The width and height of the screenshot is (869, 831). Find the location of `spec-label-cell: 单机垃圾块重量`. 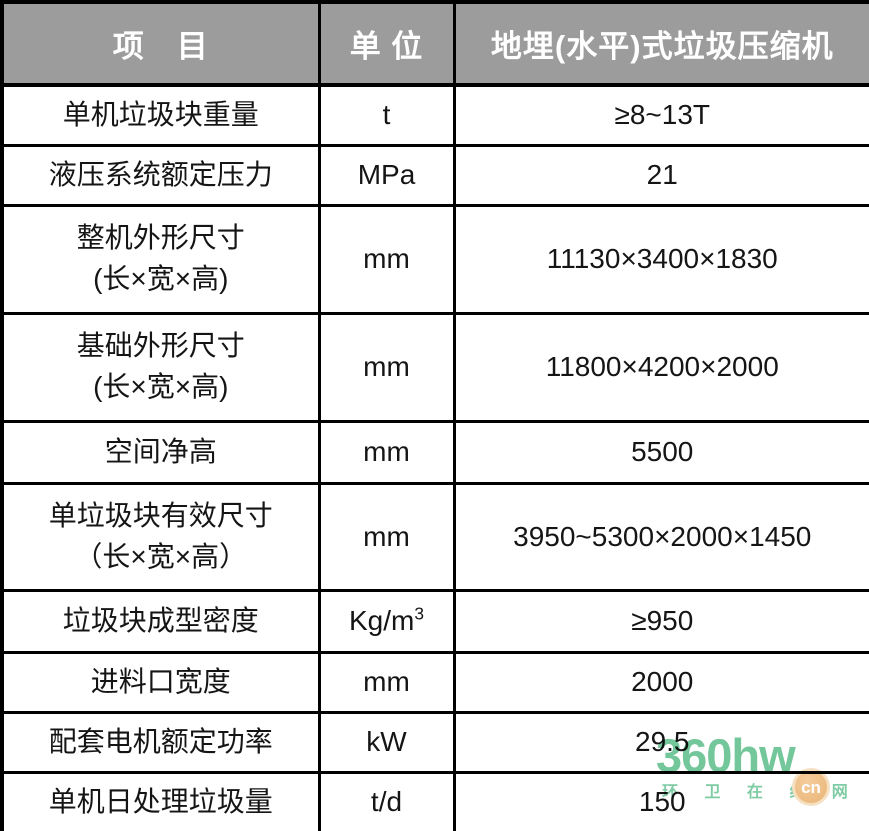

spec-label-cell: 单机垃圾块重量 is located at coordinates (160, 115).